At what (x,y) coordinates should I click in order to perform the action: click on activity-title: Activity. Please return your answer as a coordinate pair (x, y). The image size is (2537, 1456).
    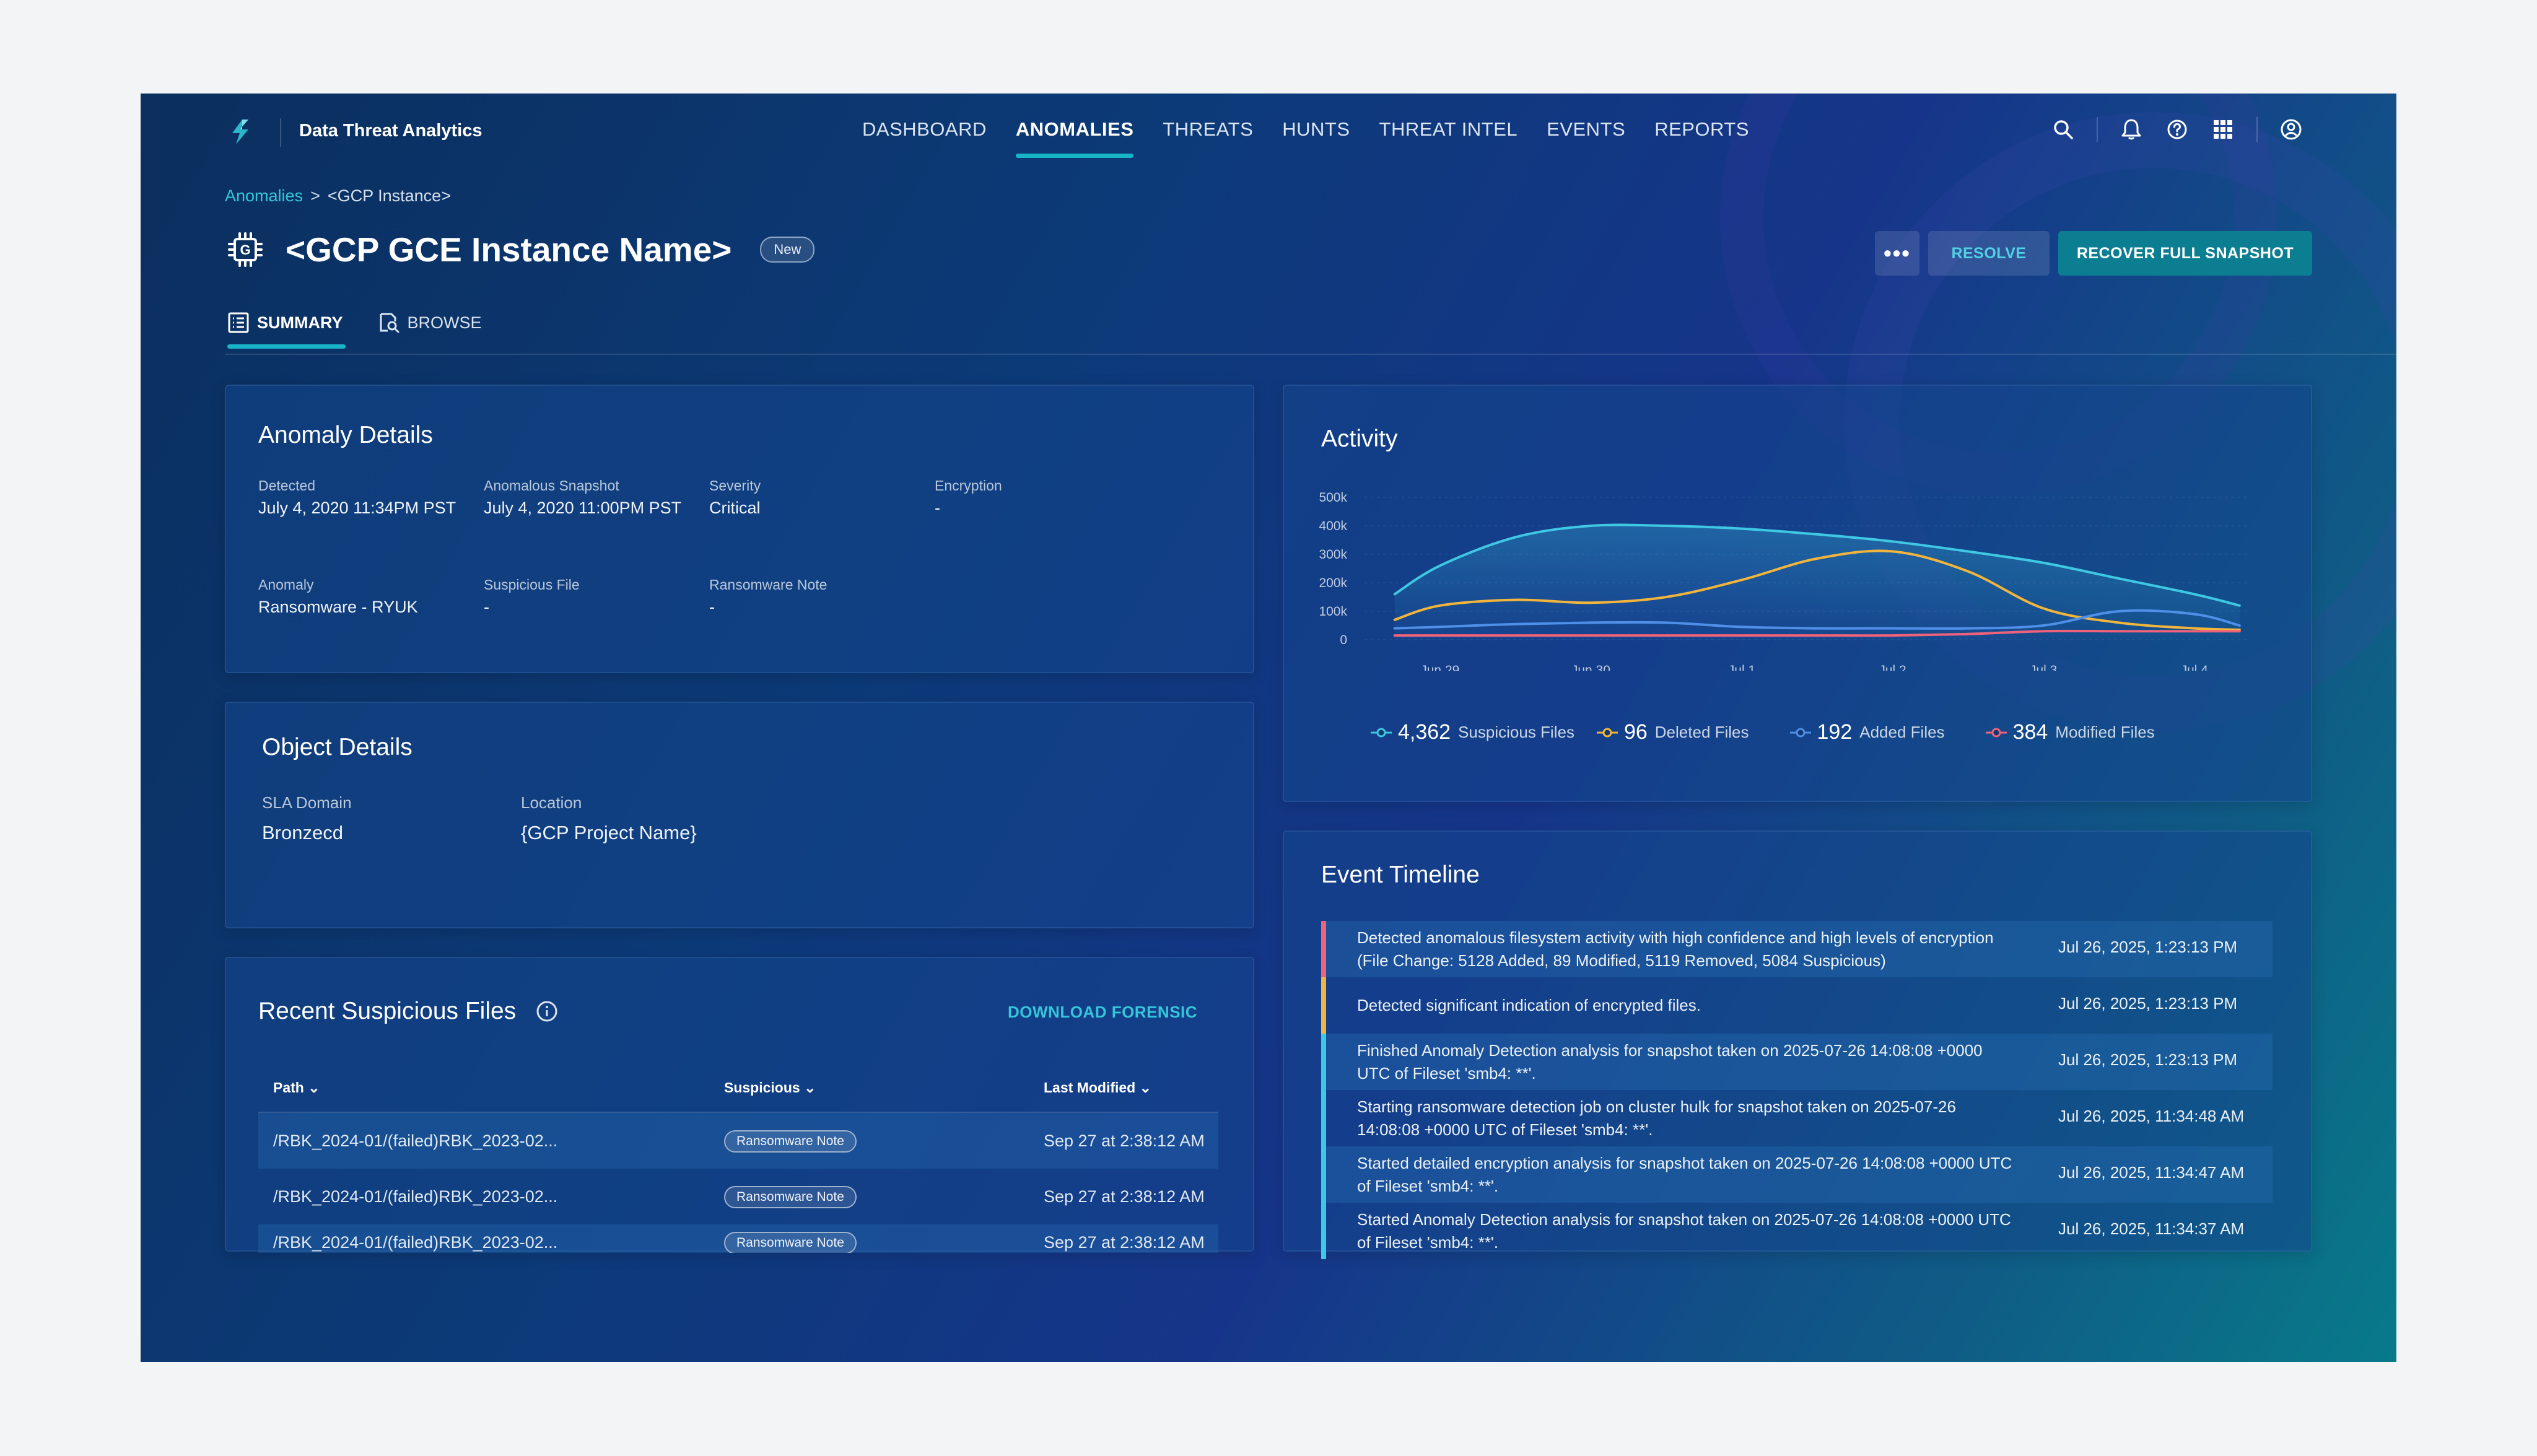
    Looking at the image, I should click on (1359, 439).